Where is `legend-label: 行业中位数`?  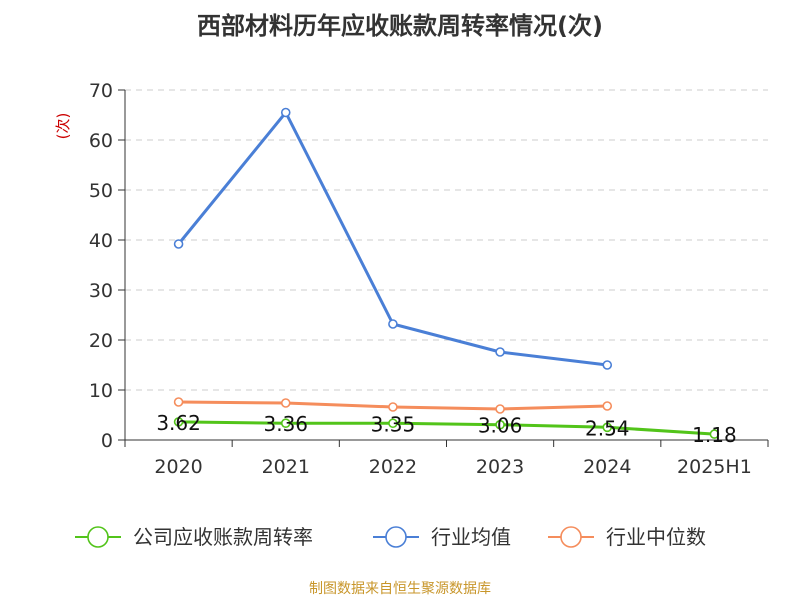
legend-label: 行业中位数 is located at coordinates (656, 537).